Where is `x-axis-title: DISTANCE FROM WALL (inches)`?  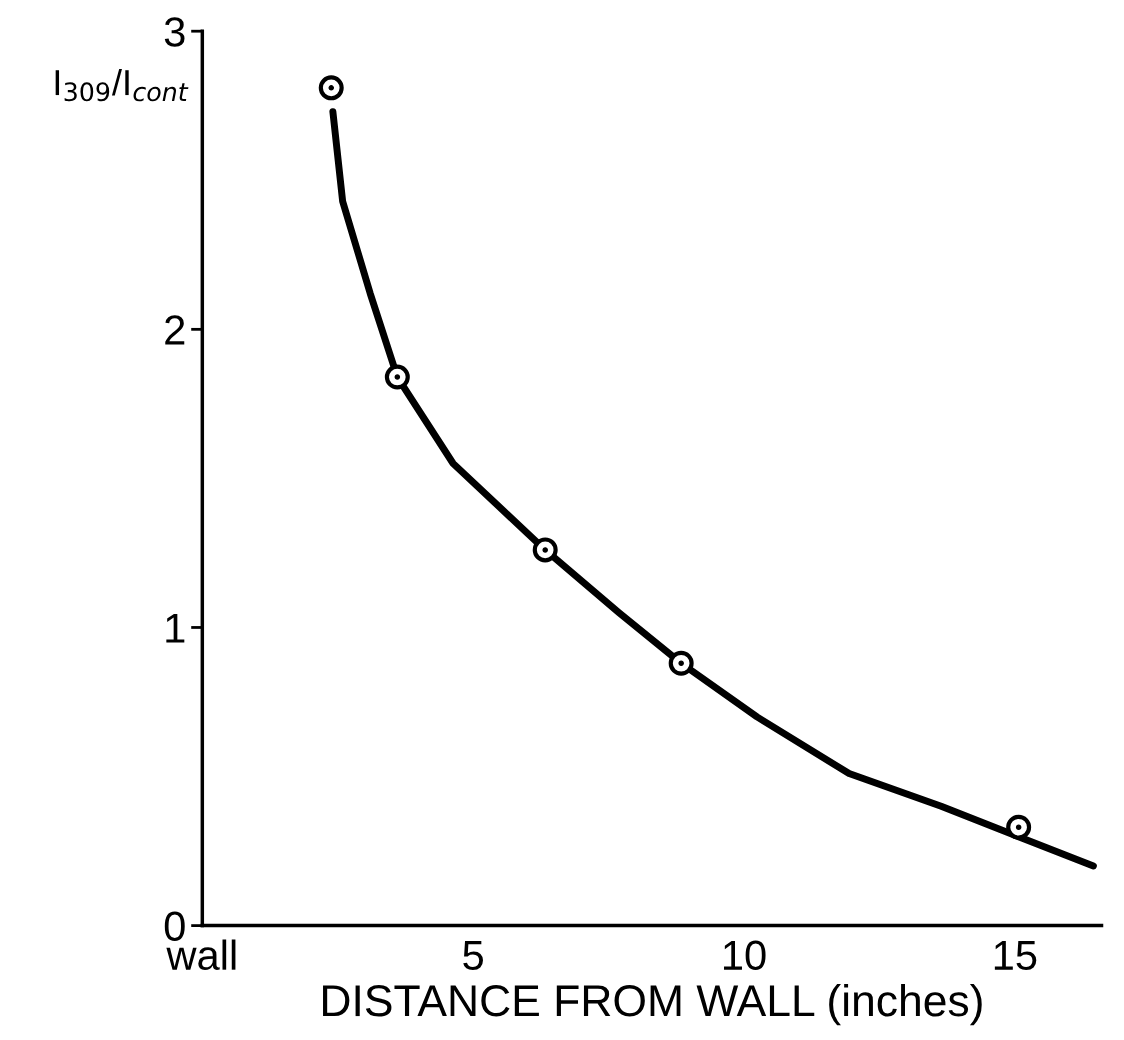
x-axis-title: DISTANCE FROM WALL (inches) is located at coordinates (652, 1004).